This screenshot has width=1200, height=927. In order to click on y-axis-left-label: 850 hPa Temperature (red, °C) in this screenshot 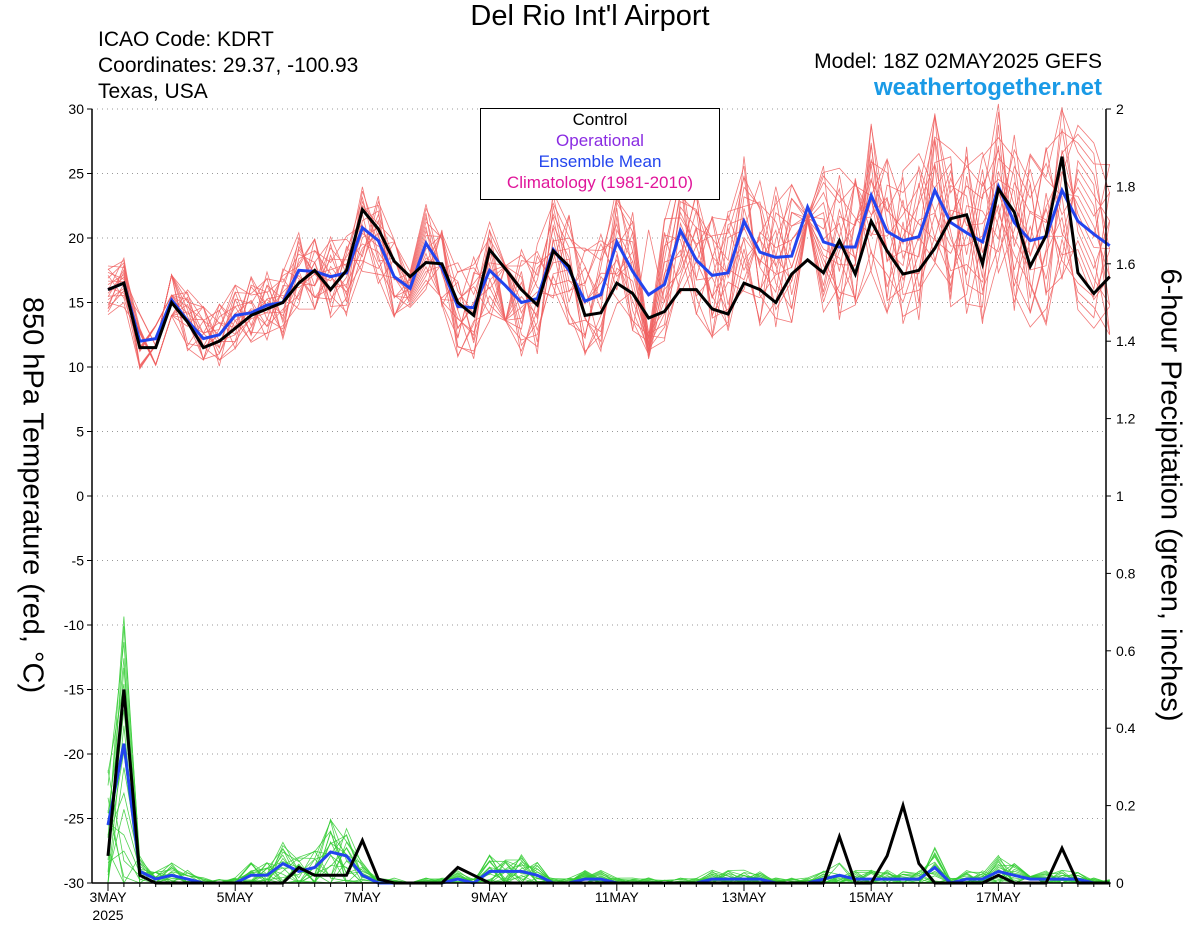, I will do `click(32, 495)`.